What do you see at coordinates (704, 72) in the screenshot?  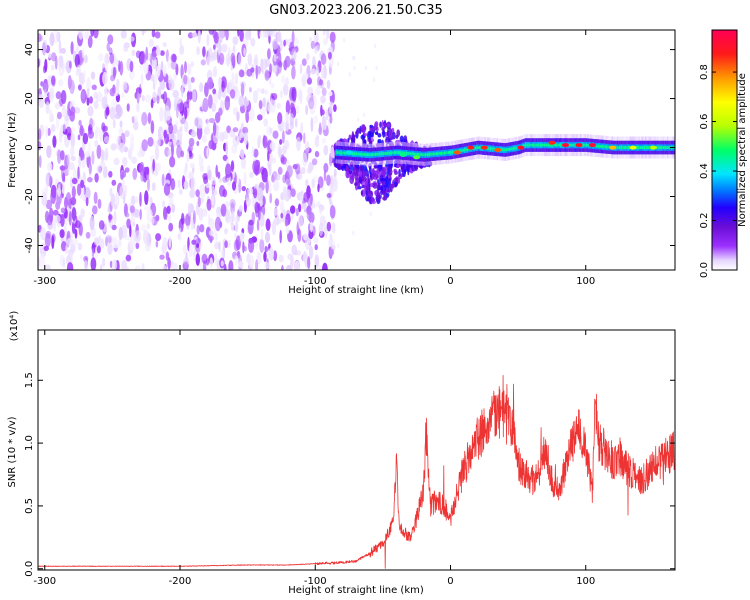 I see `colorbar-tick-label: 0.8` at bounding box center [704, 72].